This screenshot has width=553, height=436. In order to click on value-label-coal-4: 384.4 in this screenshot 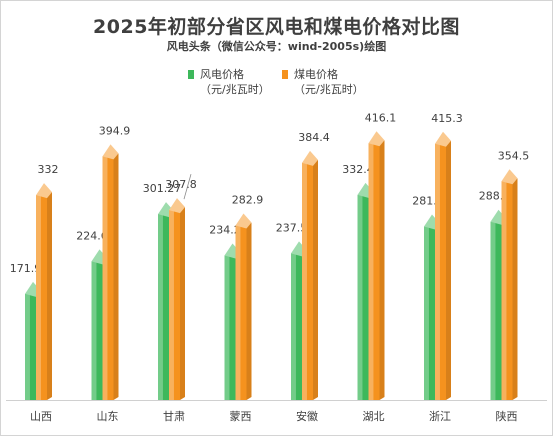, I will do `click(314, 137)`.